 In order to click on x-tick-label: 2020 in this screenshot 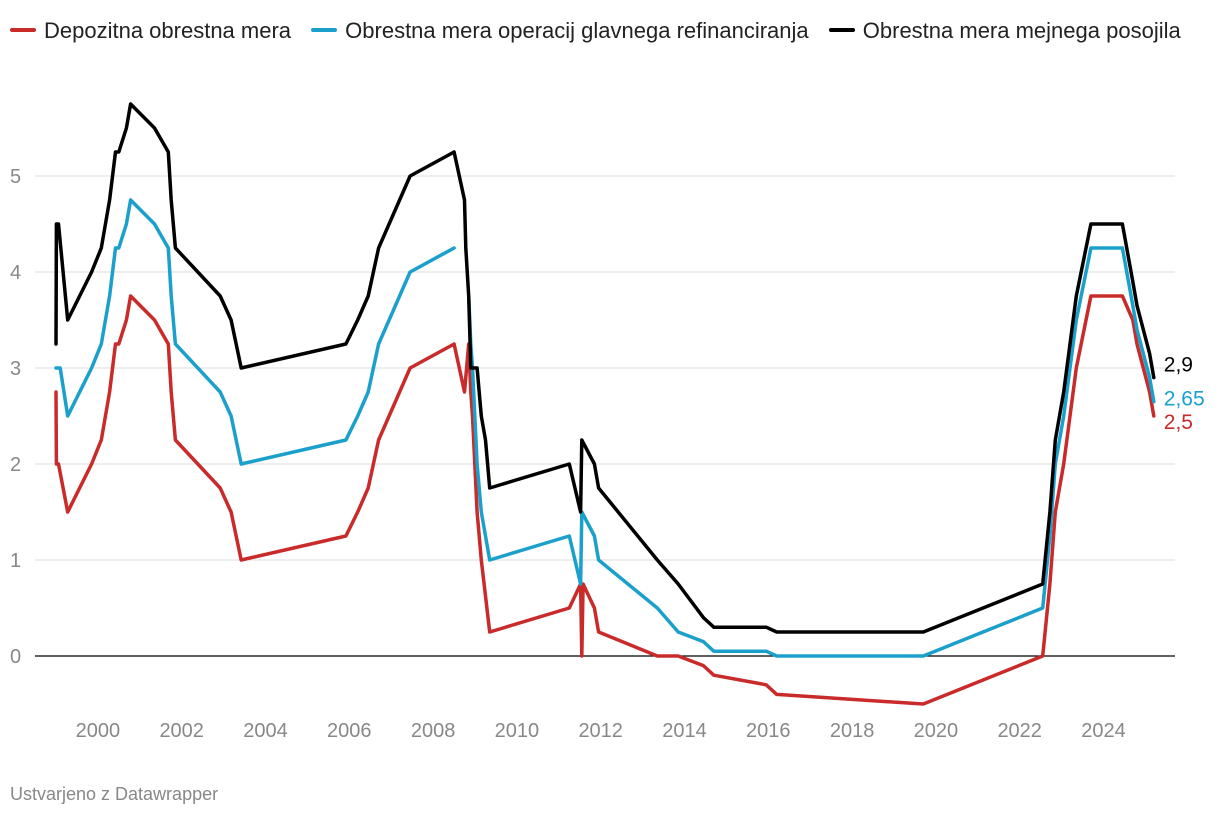, I will do `click(936, 731)`.